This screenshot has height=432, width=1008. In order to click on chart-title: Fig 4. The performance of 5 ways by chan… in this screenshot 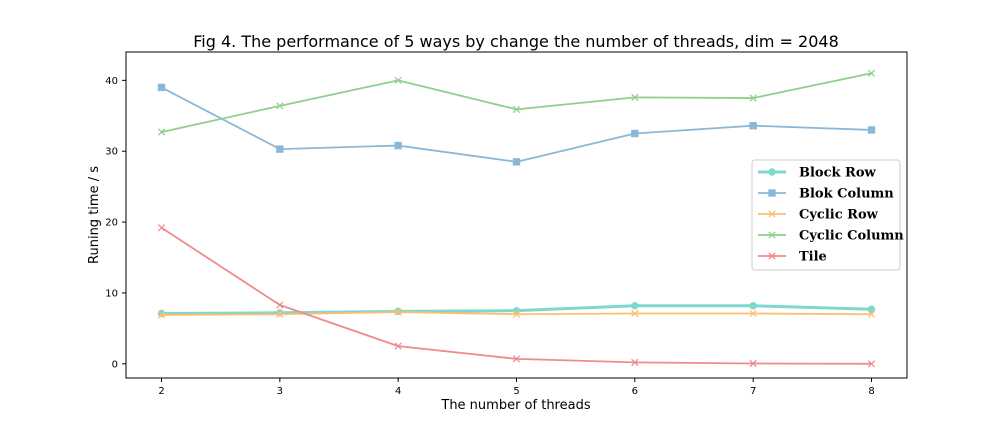, I will do `click(516, 41)`.